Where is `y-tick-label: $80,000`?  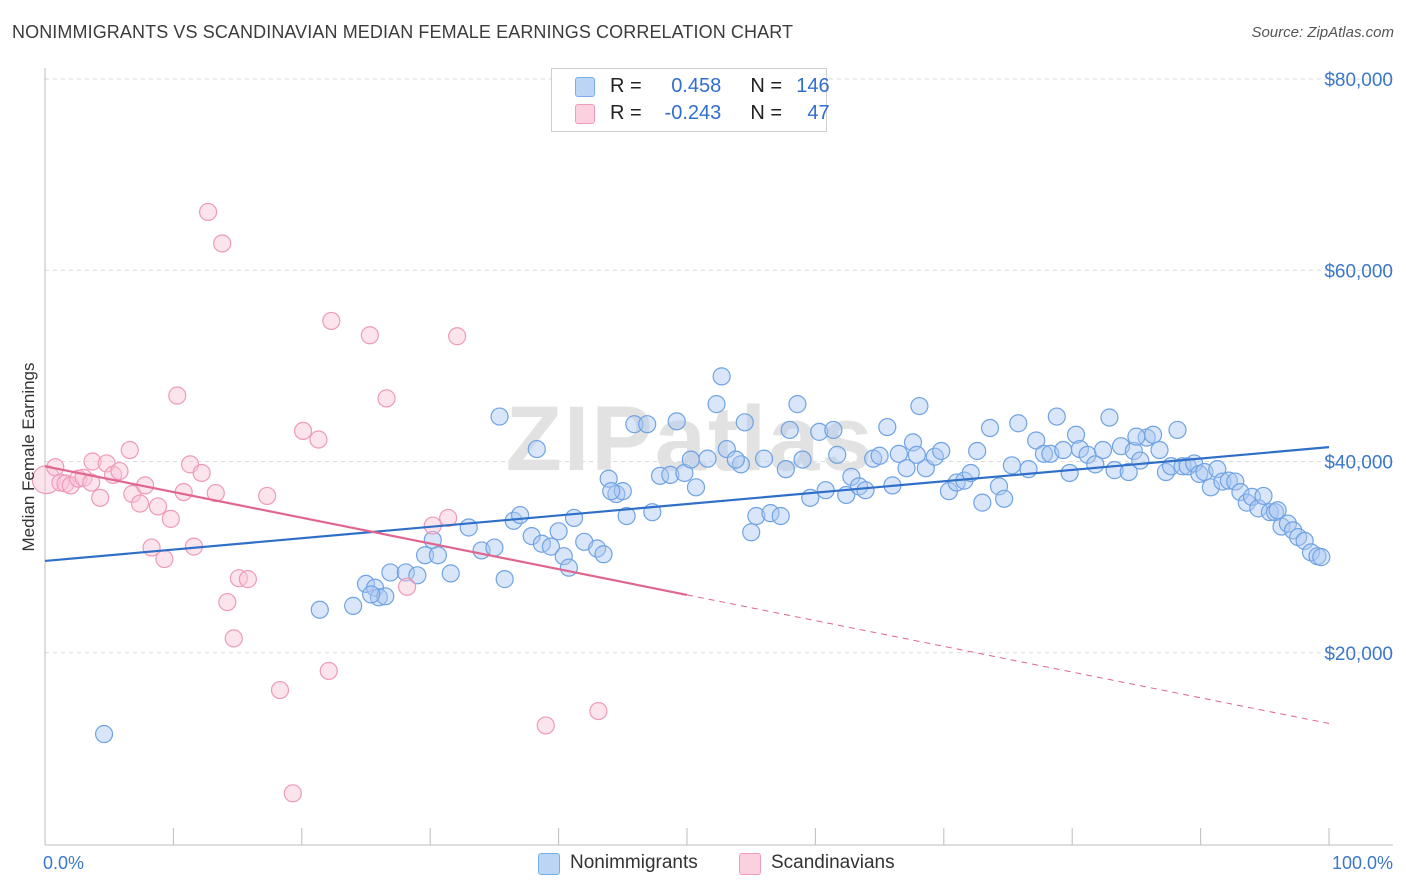
y-tick-label: $80,000 is located at coordinates (1358, 80).